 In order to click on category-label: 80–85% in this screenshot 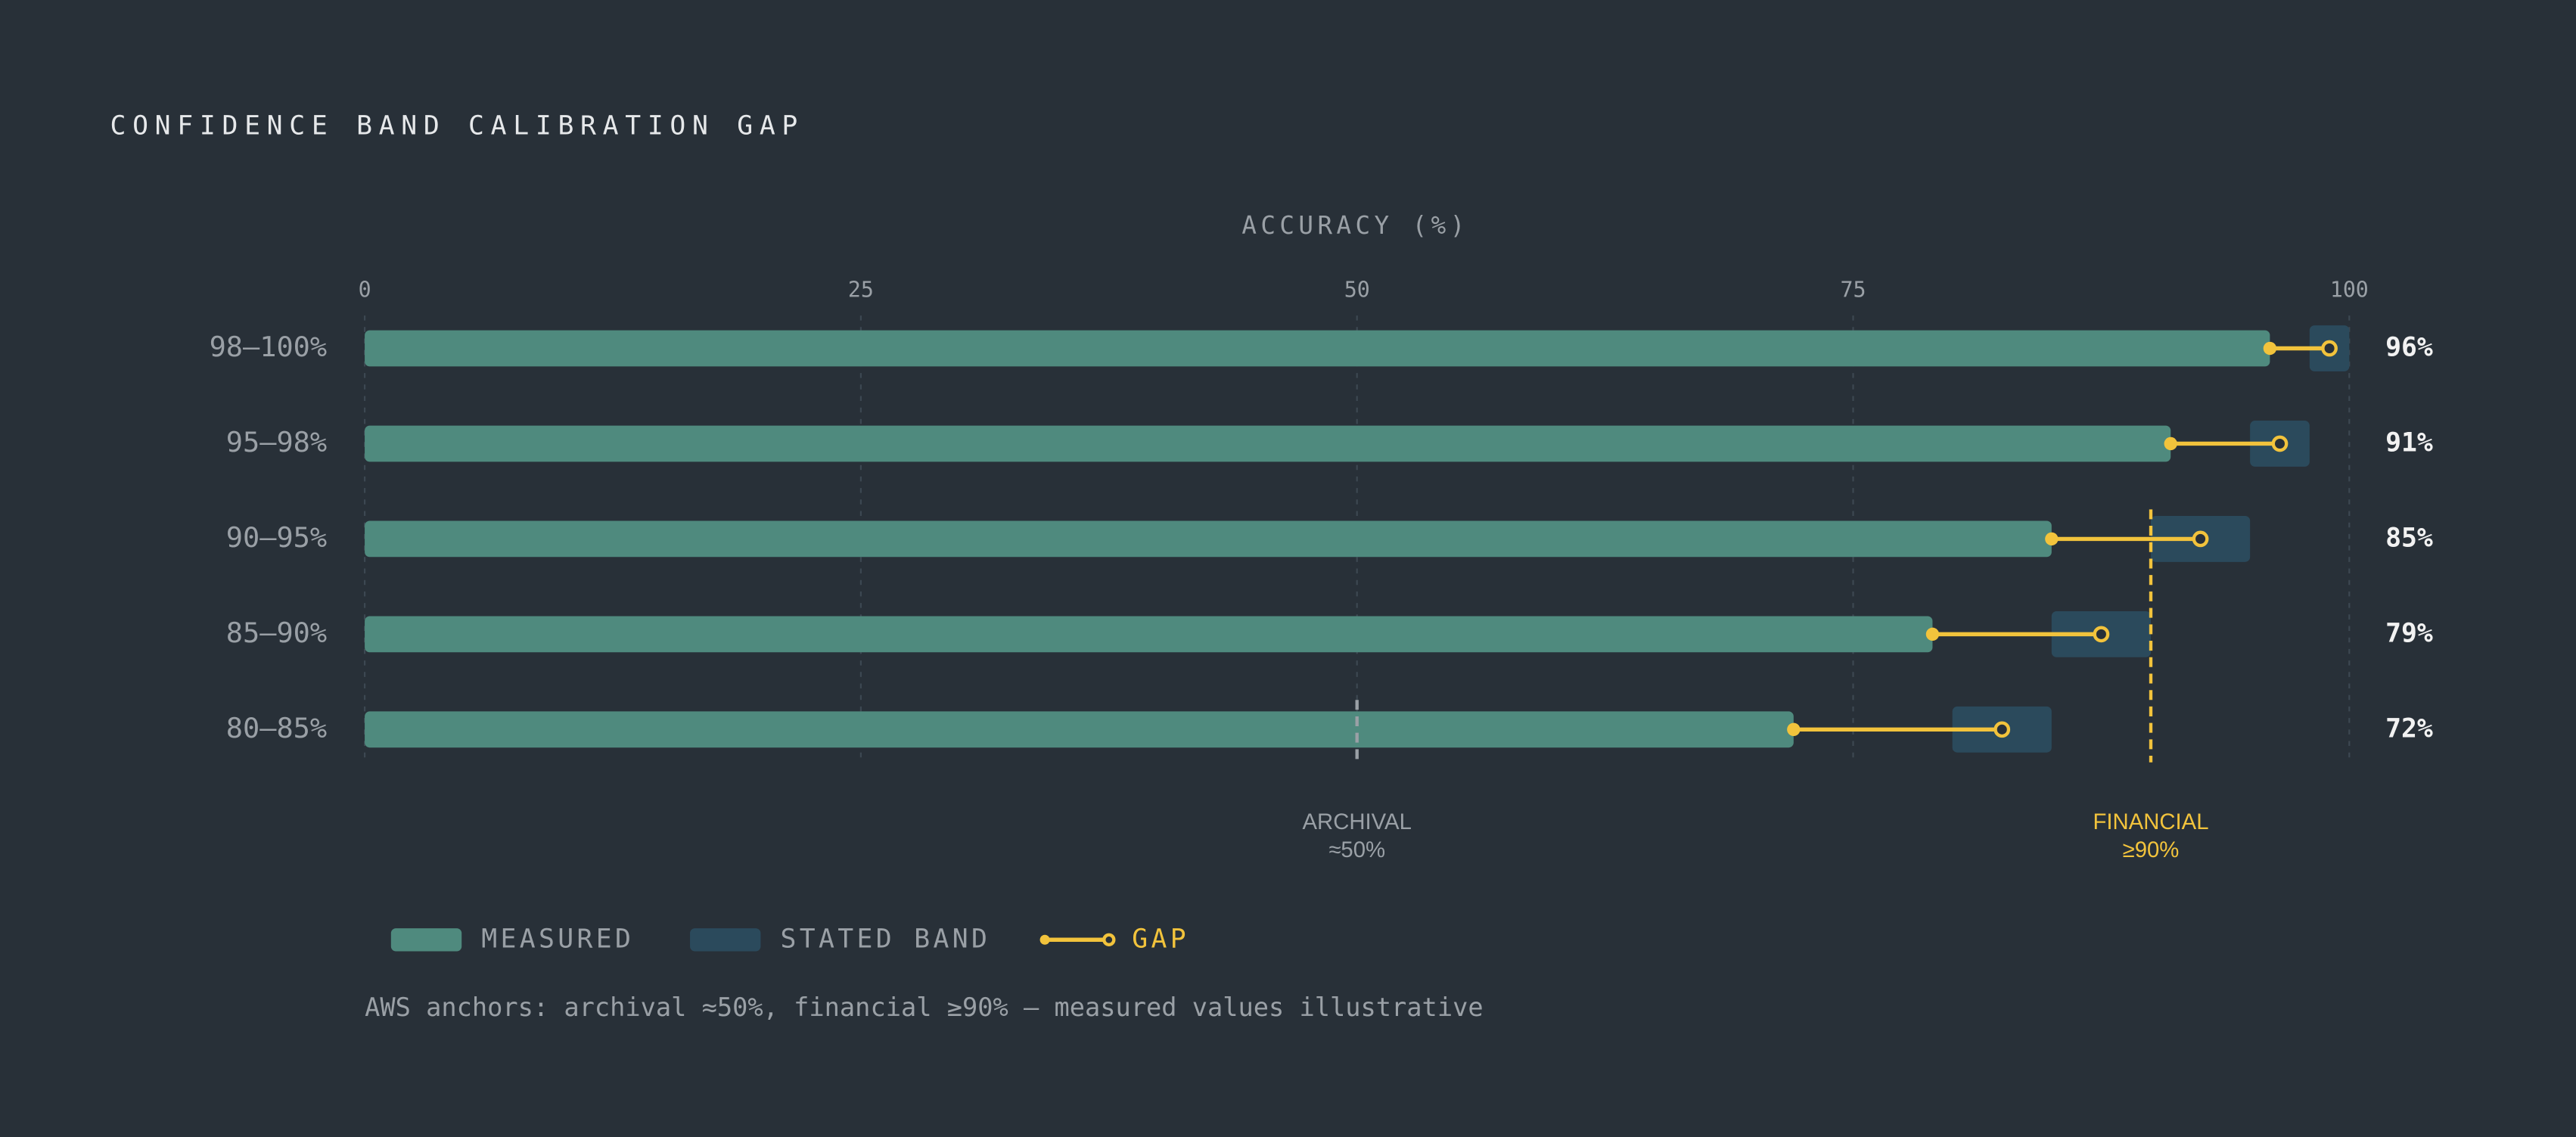, I will do `click(276, 728)`.